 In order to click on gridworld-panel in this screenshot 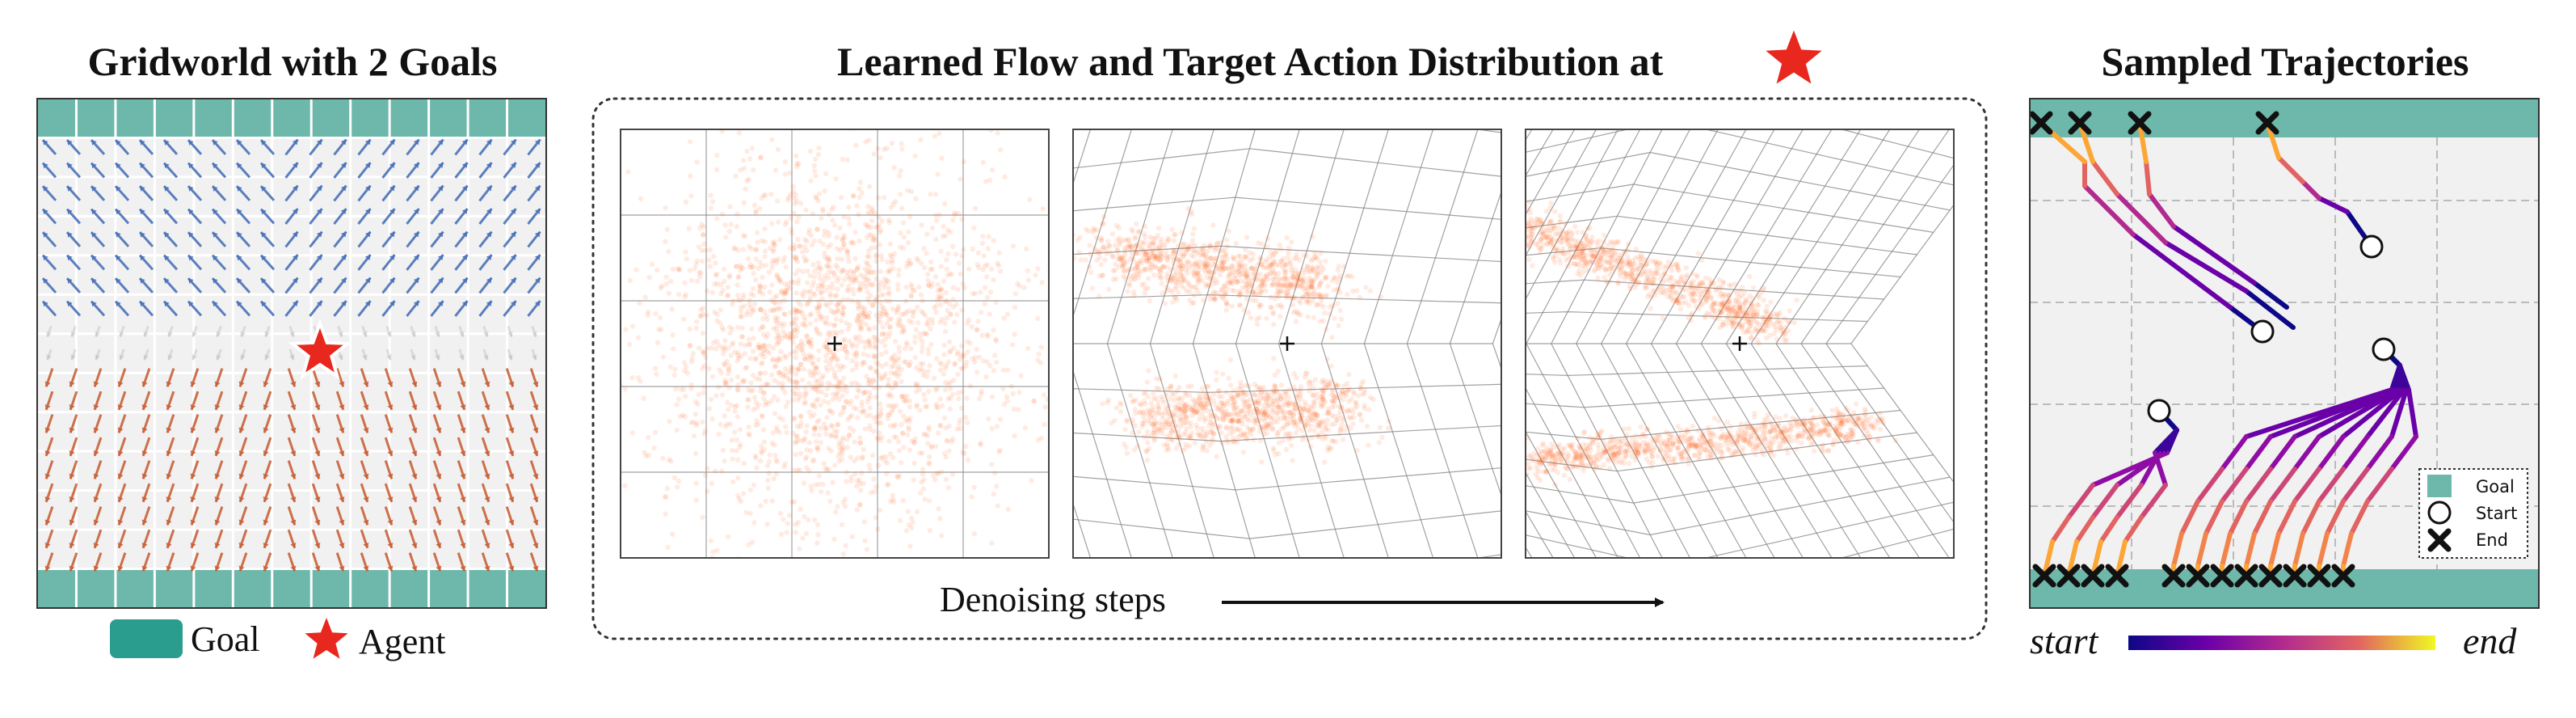, I will do `click(291, 353)`.